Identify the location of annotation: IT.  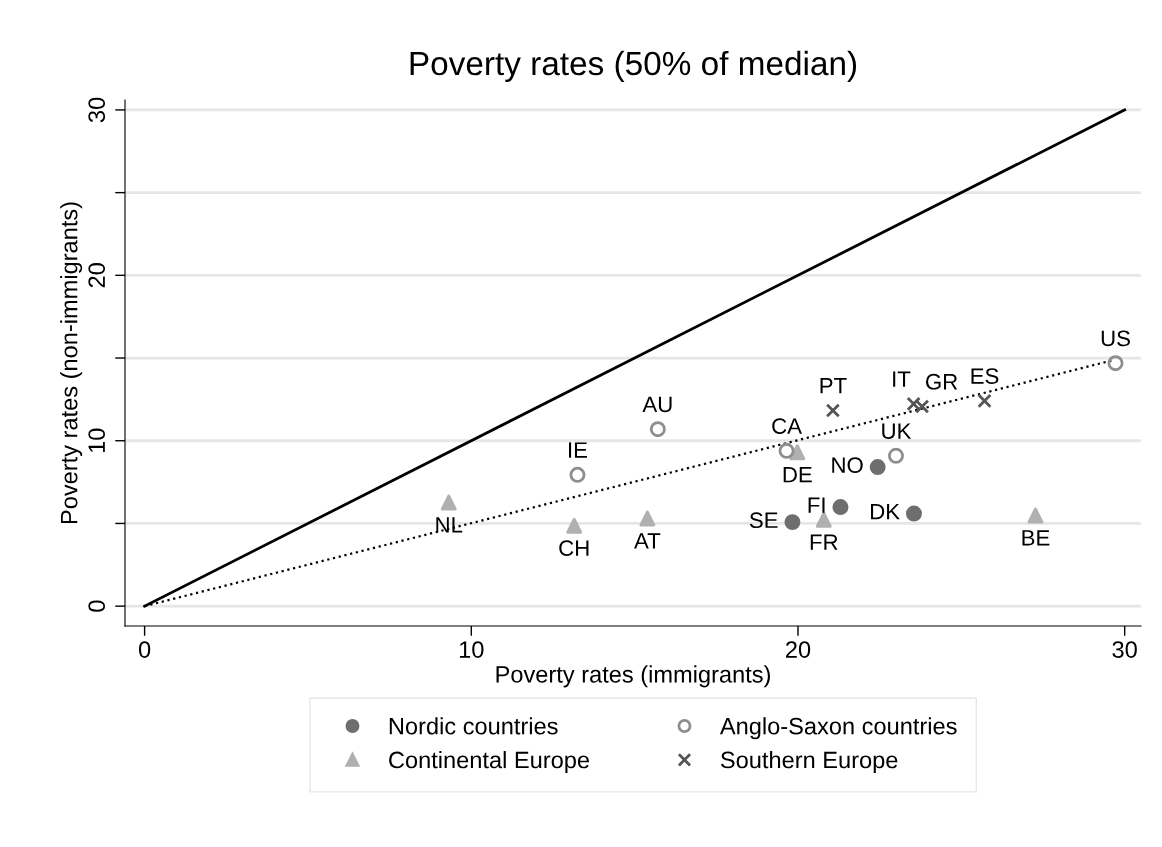
(902, 379).